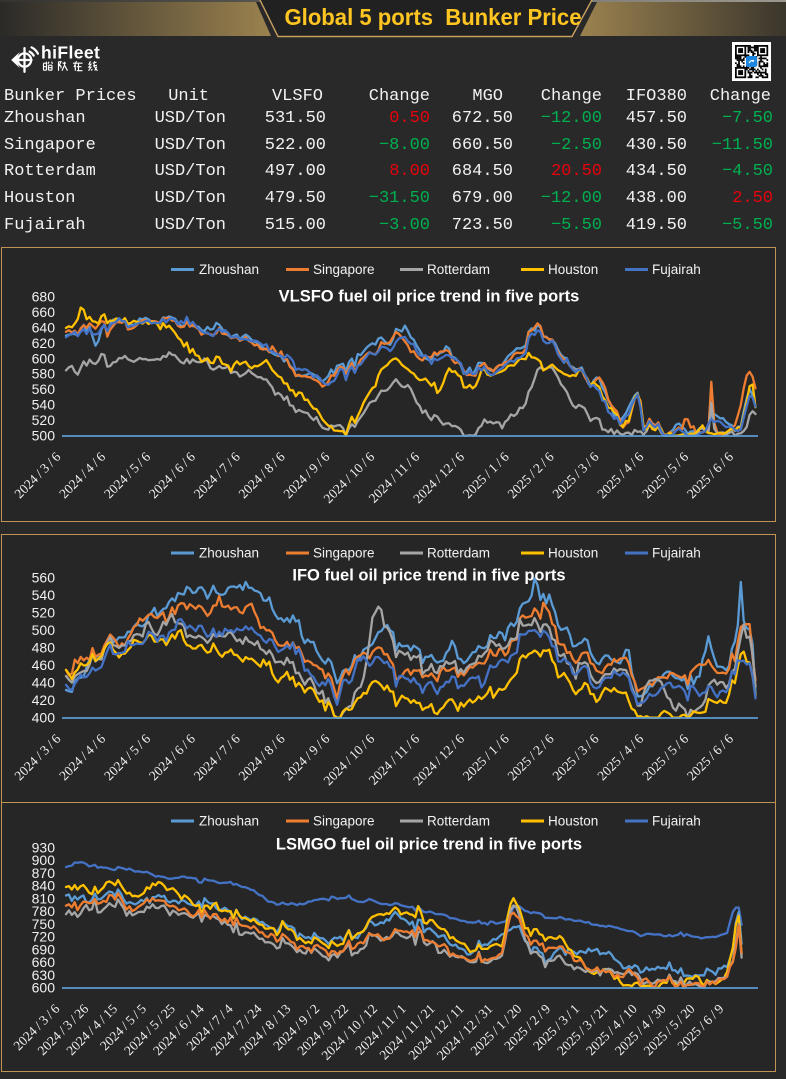 This screenshot has height=1079, width=786. Describe the element at coordinates (429, 297) in the screenshot. I see `svg-text:VLSFO fuel oil price trend in: VLSFO fuel oil price trend in five ports` at that location.